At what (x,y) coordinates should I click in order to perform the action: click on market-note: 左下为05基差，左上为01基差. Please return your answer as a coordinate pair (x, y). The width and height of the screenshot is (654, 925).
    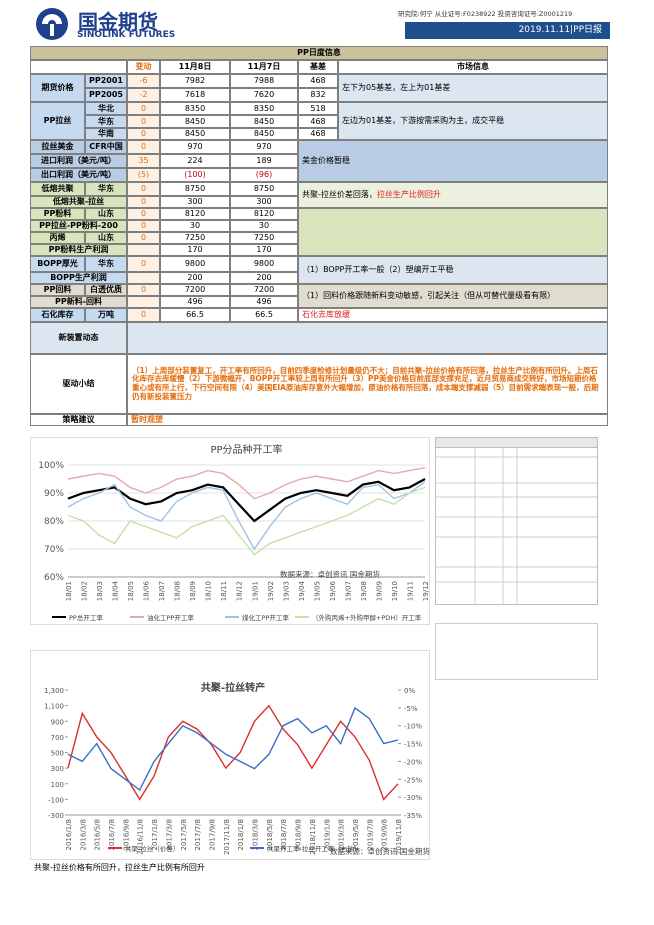
    Looking at the image, I should click on (473, 88).